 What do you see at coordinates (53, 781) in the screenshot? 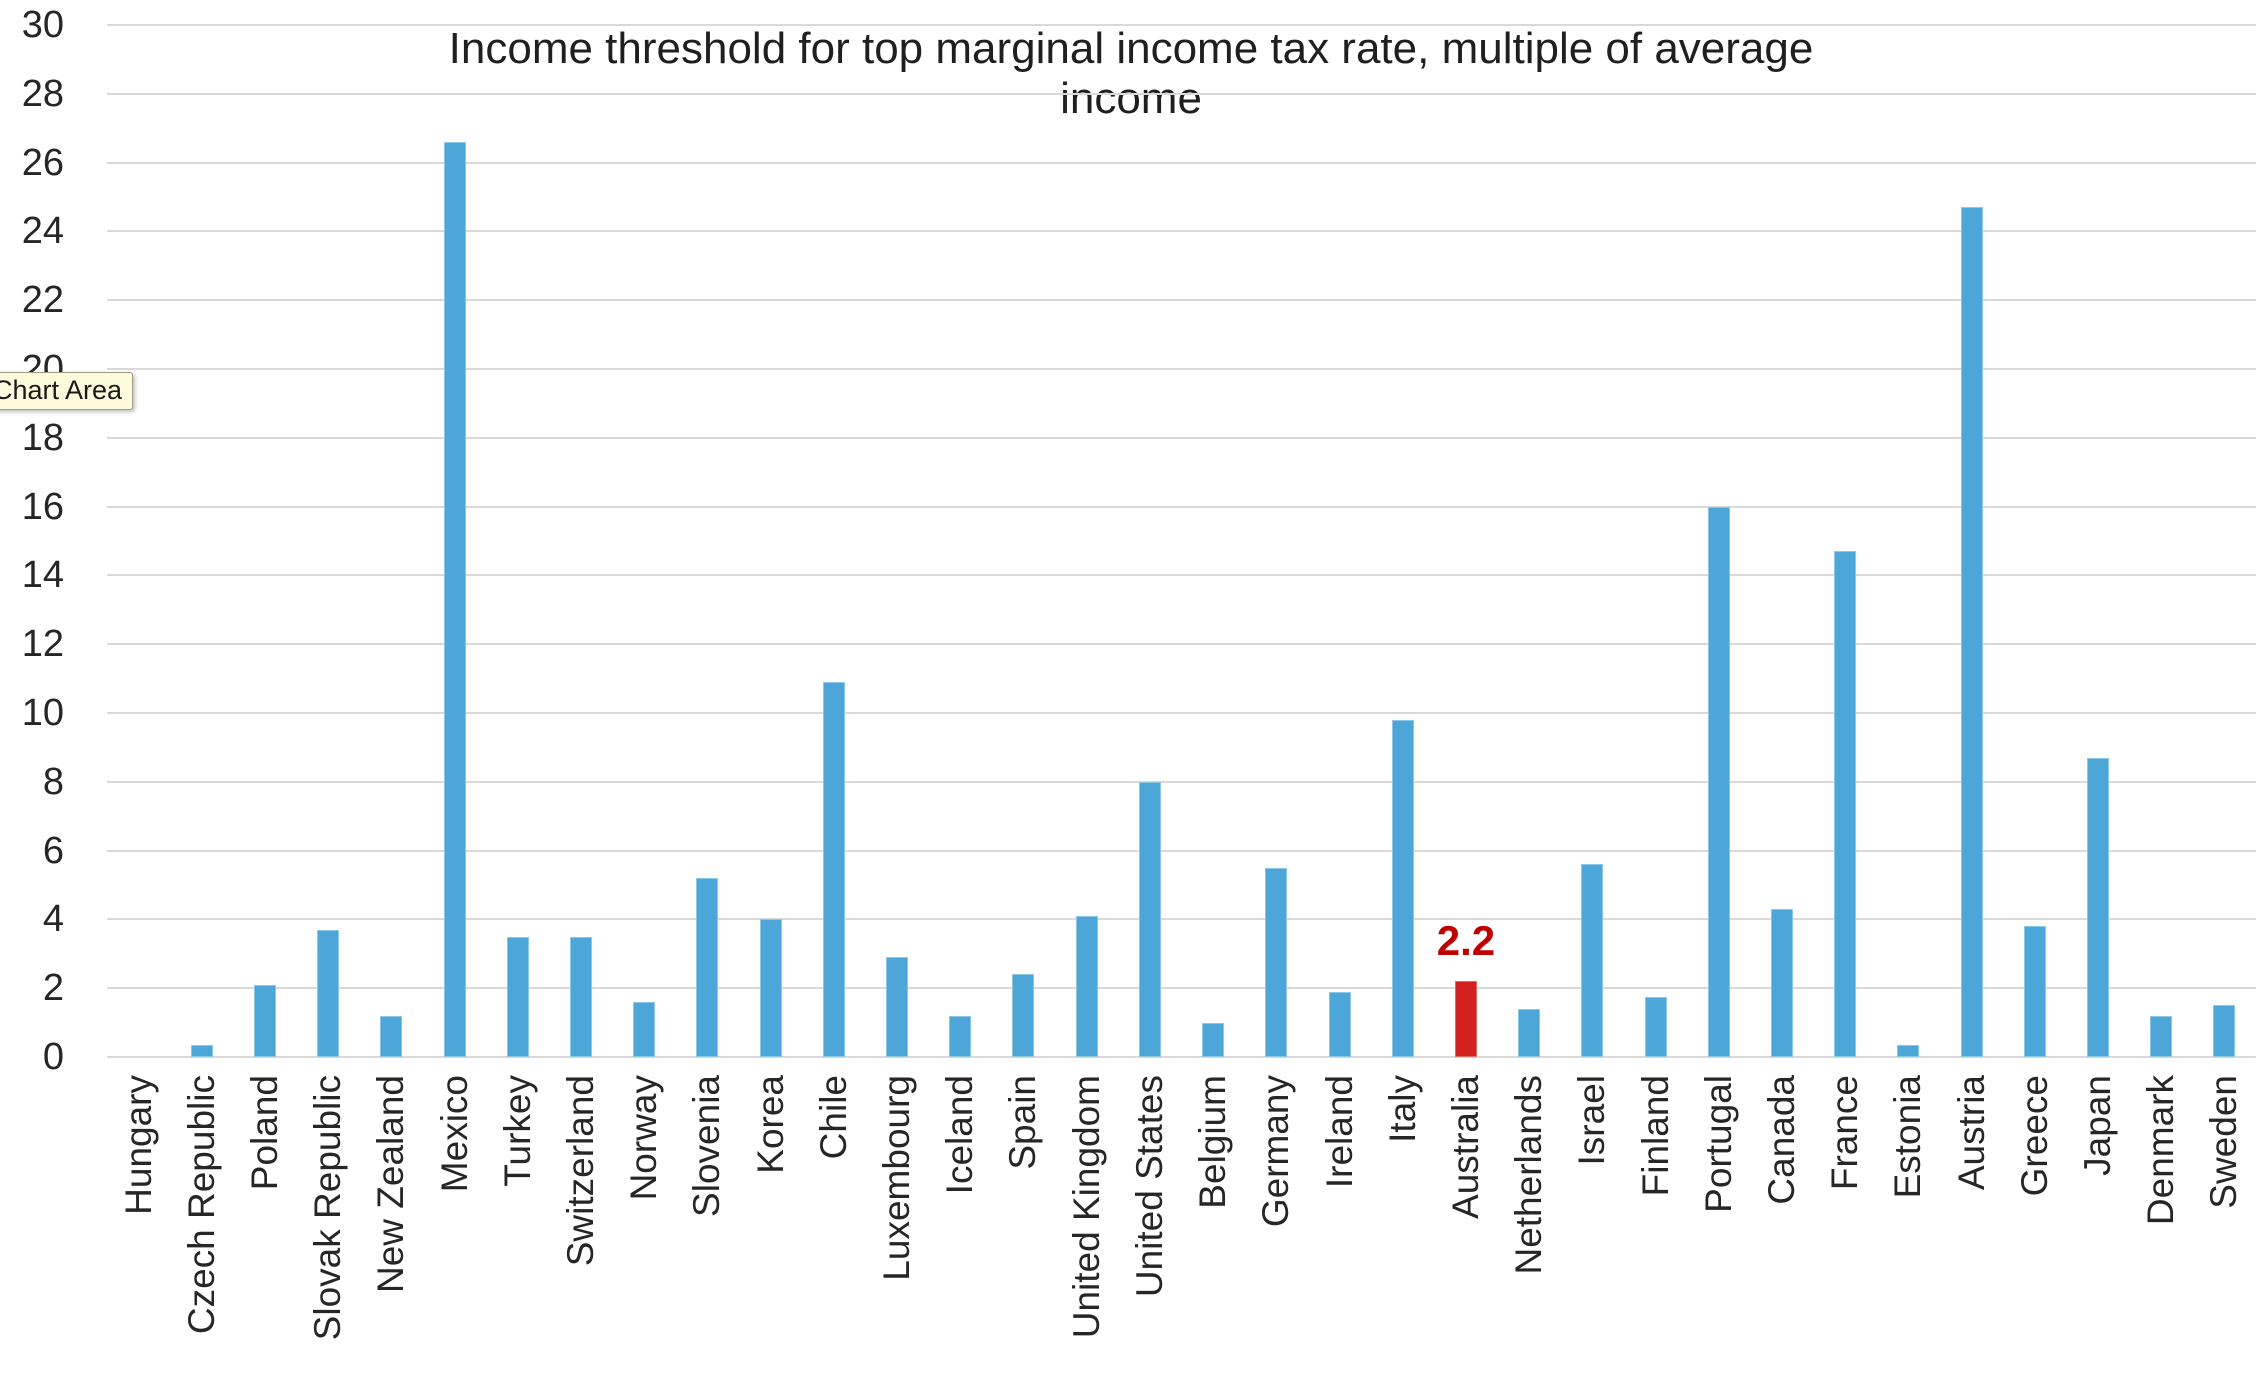
I see `y-axis-tick-label-8: 8` at bounding box center [53, 781].